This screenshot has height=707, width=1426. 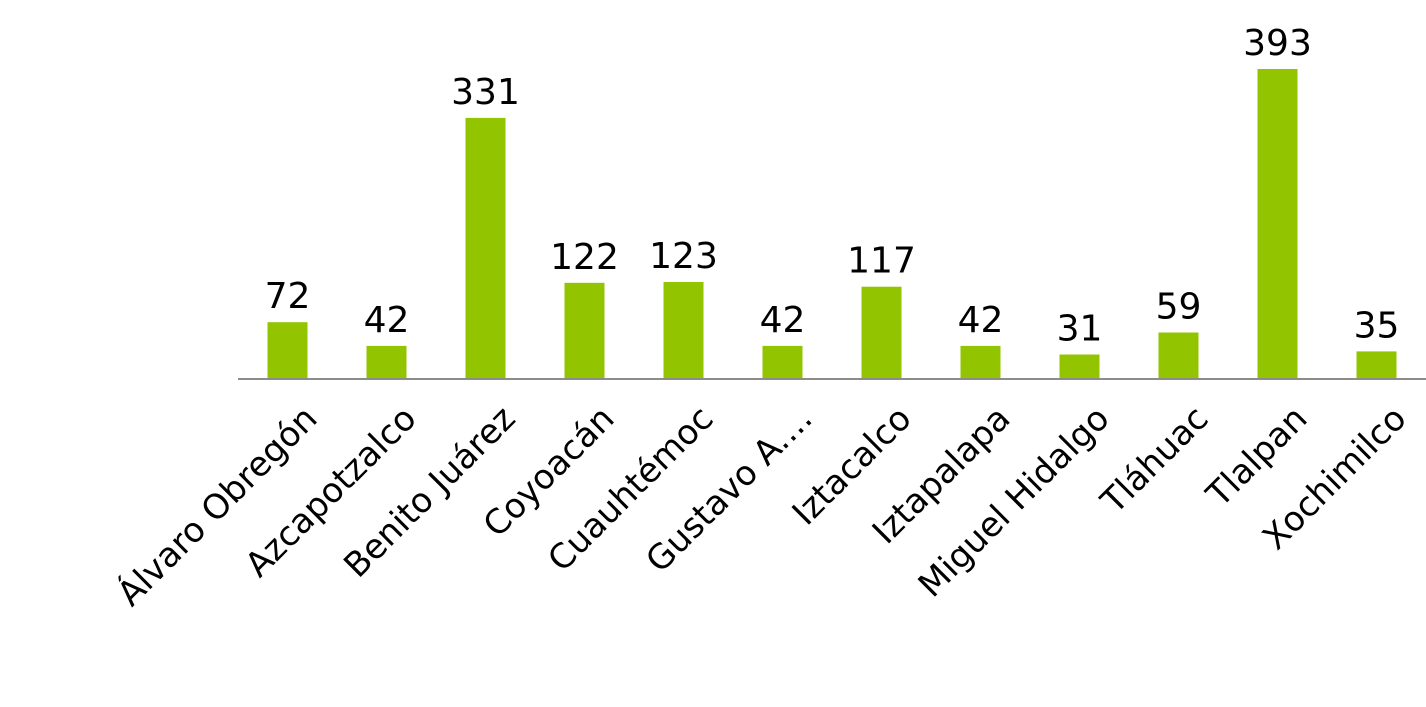 What do you see at coordinates (783, 320) in the screenshot?
I see `data-label-5: 42` at bounding box center [783, 320].